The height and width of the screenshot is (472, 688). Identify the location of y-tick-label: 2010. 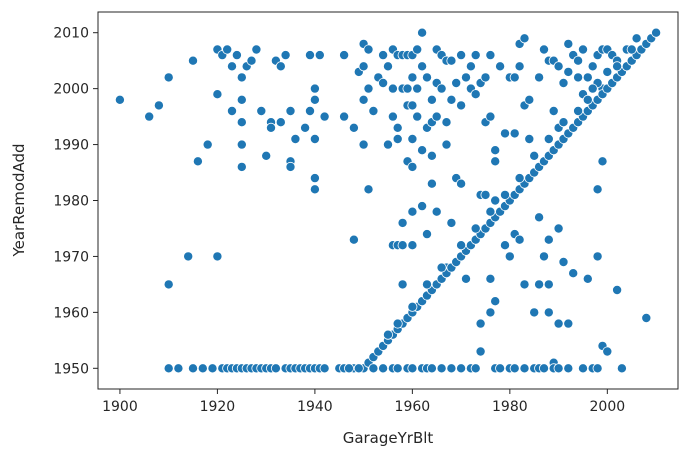
(71, 34).